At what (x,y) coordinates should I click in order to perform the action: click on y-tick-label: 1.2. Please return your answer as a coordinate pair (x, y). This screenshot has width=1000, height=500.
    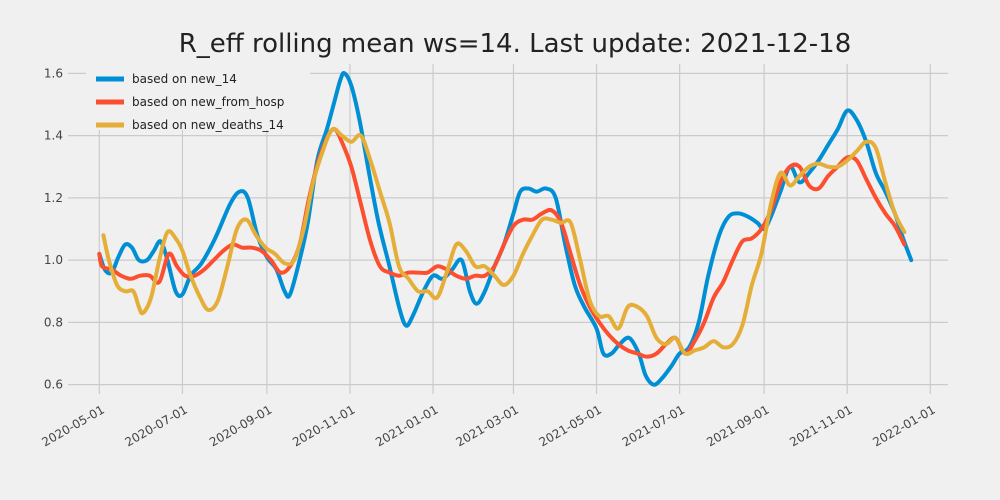
    Looking at the image, I should click on (53, 198).